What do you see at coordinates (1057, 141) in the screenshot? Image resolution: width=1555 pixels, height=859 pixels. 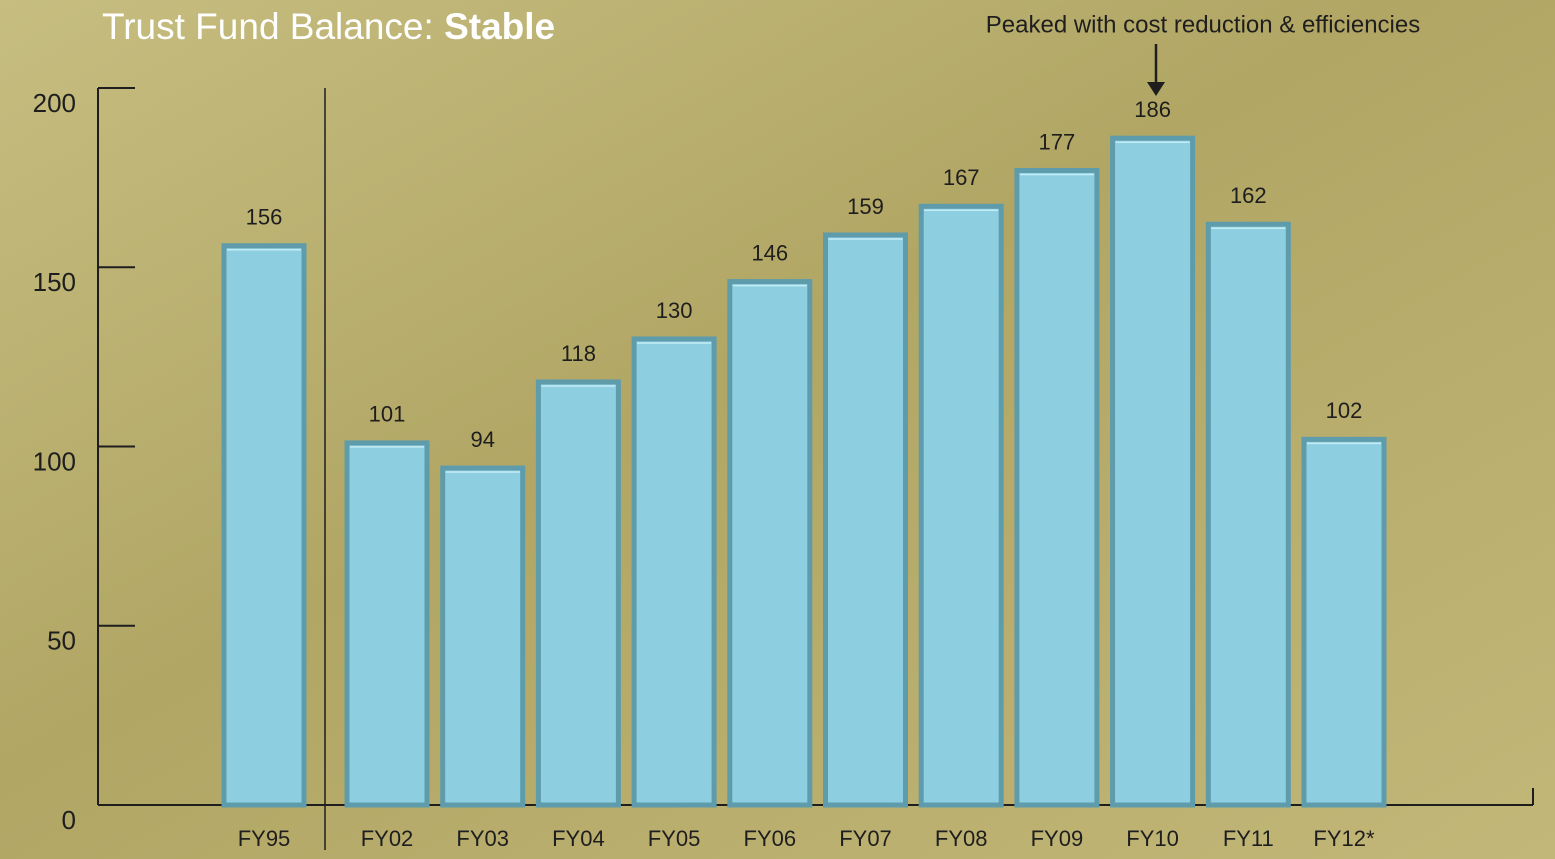 I see `value-label: 177` at bounding box center [1057, 141].